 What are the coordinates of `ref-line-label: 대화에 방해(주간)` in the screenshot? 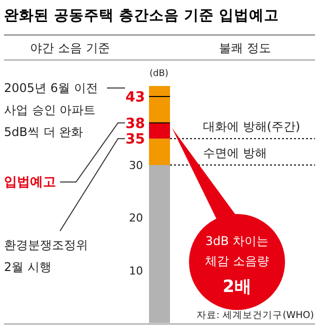 It's located at (251, 127).